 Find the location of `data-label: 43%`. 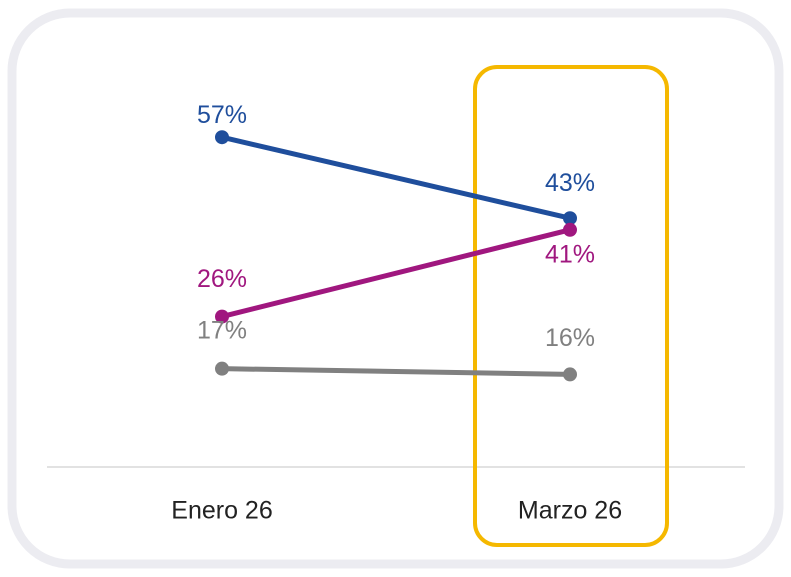

data-label: 43% is located at coordinates (570, 183).